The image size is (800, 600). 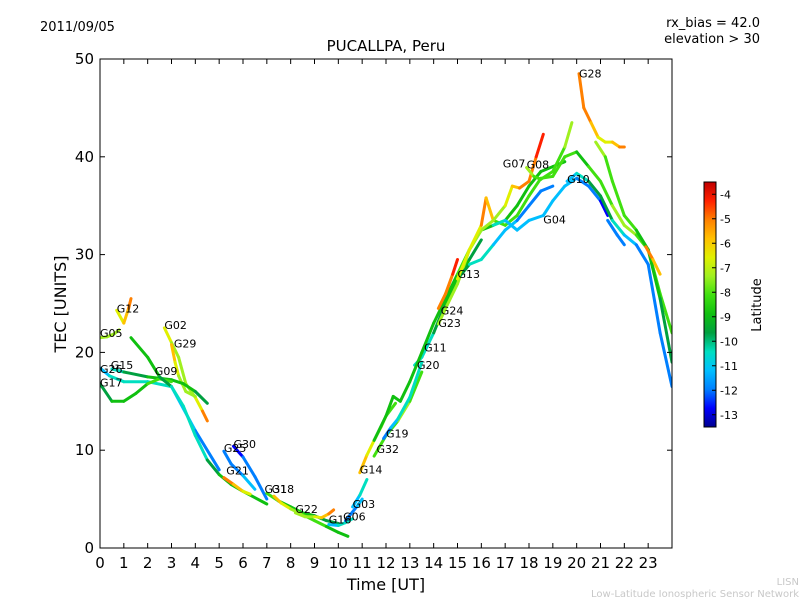 What do you see at coordinates (166, 371) in the screenshot?
I see `satellite-label: G09` at bounding box center [166, 371].